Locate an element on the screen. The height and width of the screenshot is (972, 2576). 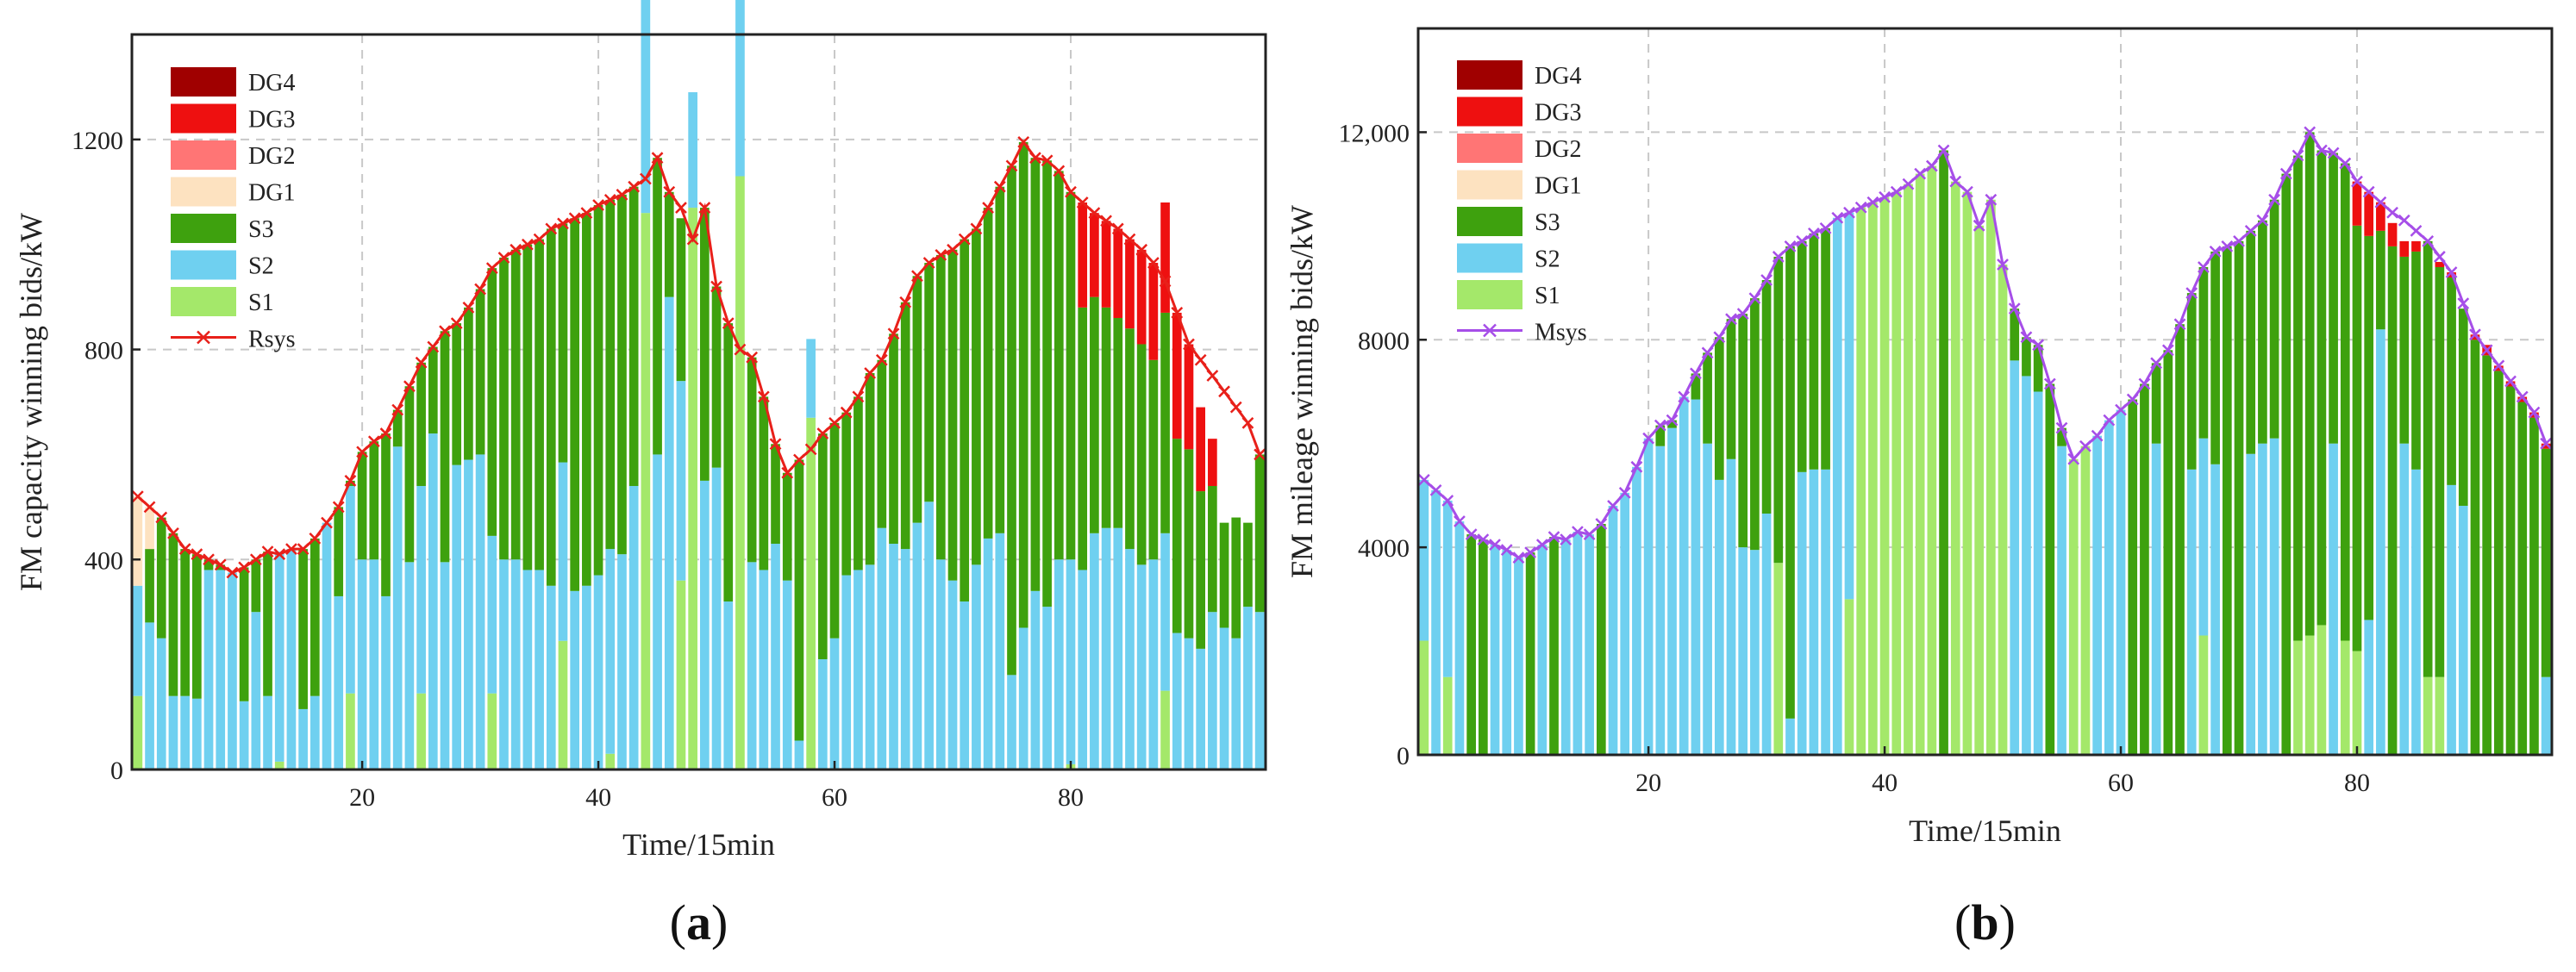
legend-label-s3: S3 is located at coordinates (261, 230).